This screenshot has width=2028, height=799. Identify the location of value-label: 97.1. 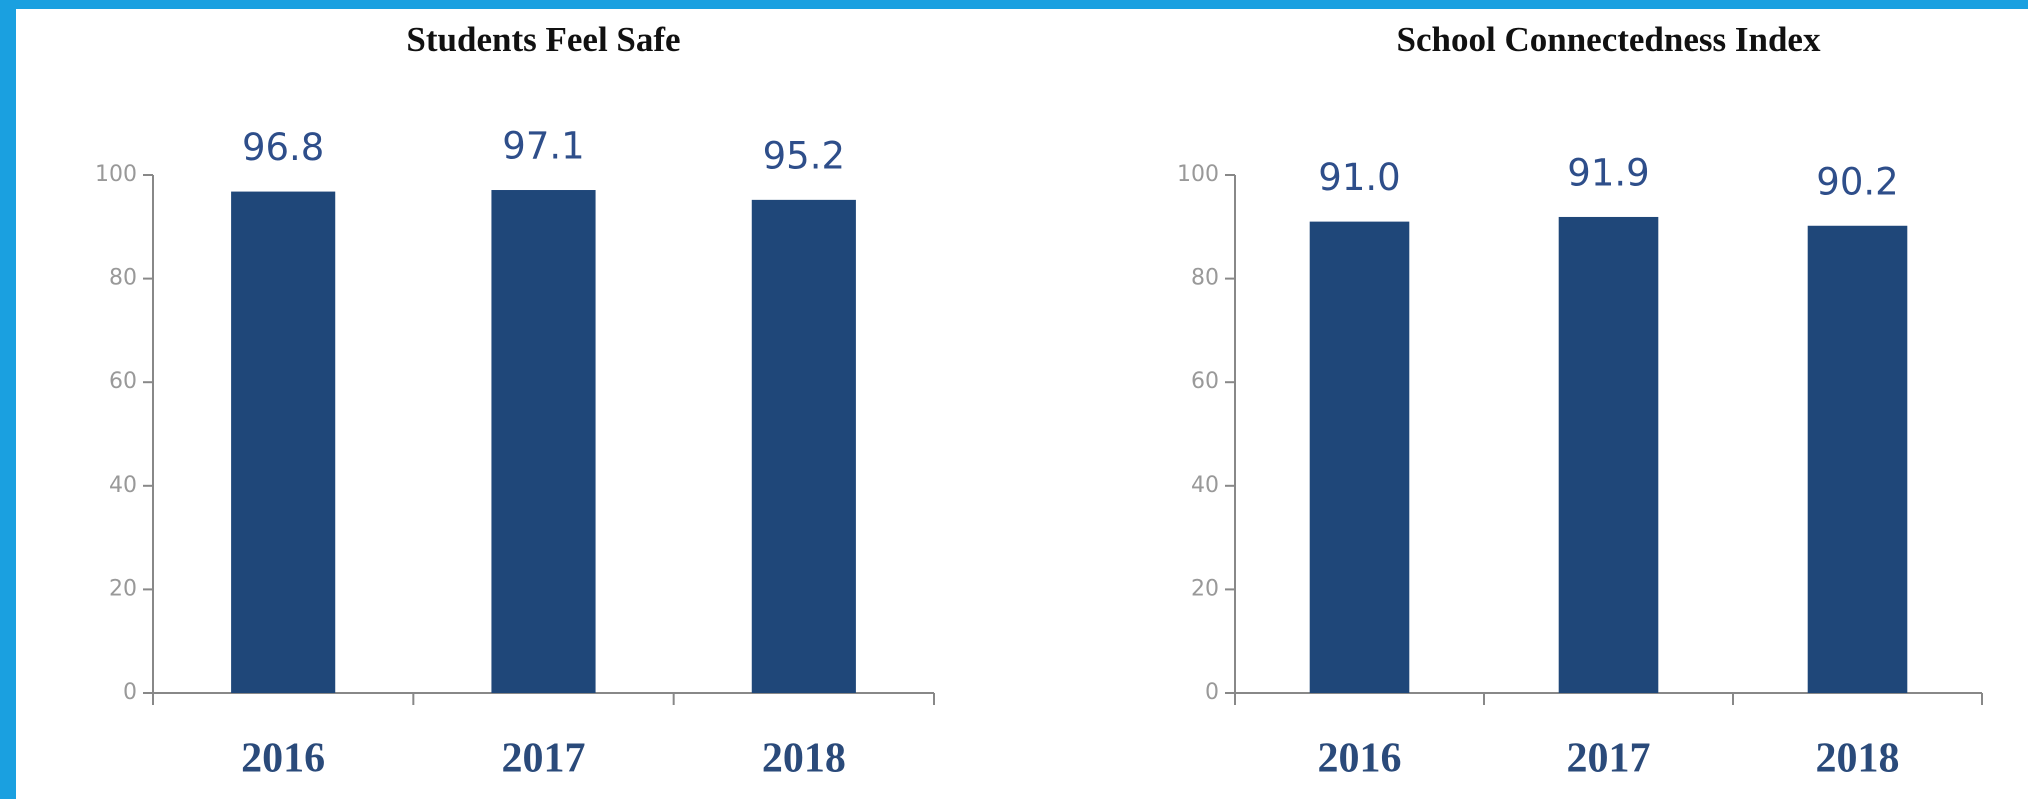
(543, 146).